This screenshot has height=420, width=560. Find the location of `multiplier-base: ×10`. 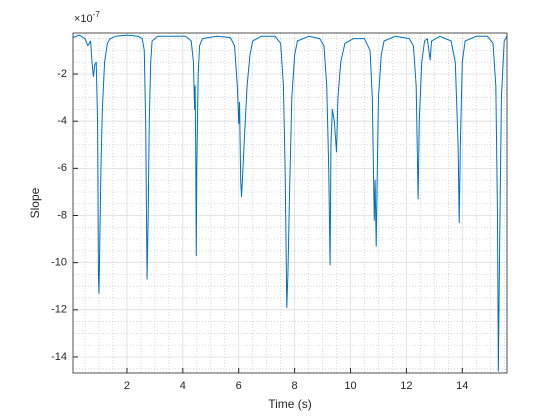

multiplier-base: ×10 is located at coordinates (83, 19).